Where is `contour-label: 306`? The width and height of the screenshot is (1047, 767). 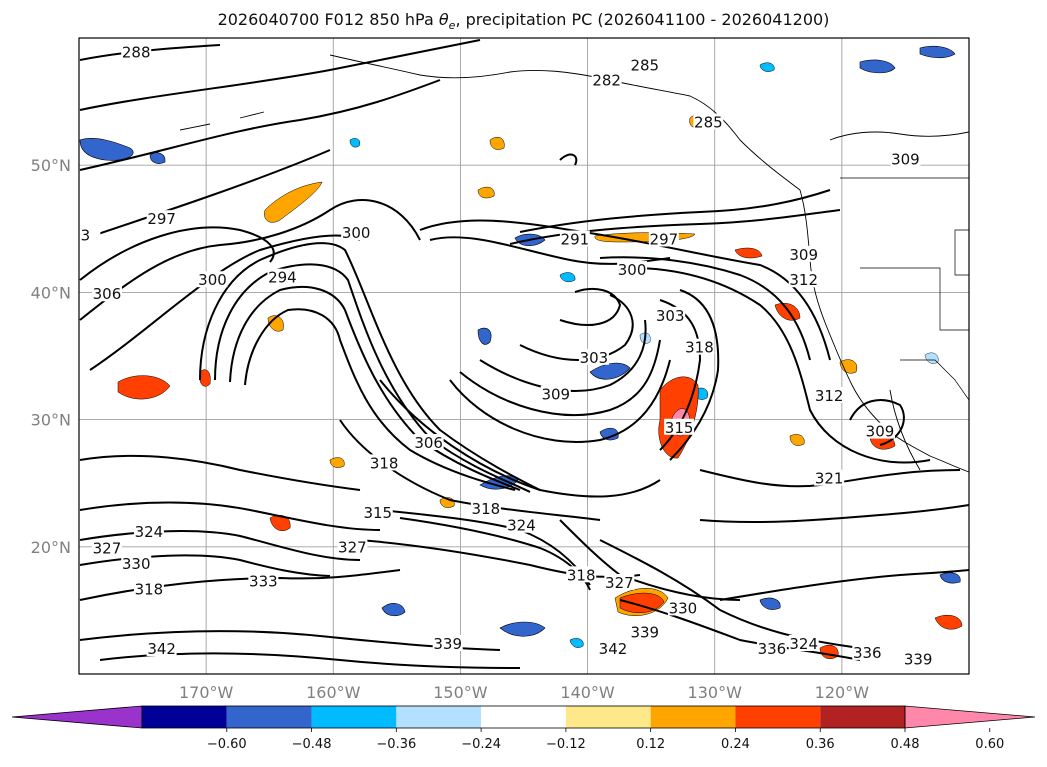
contour-label: 306 is located at coordinates (107, 294).